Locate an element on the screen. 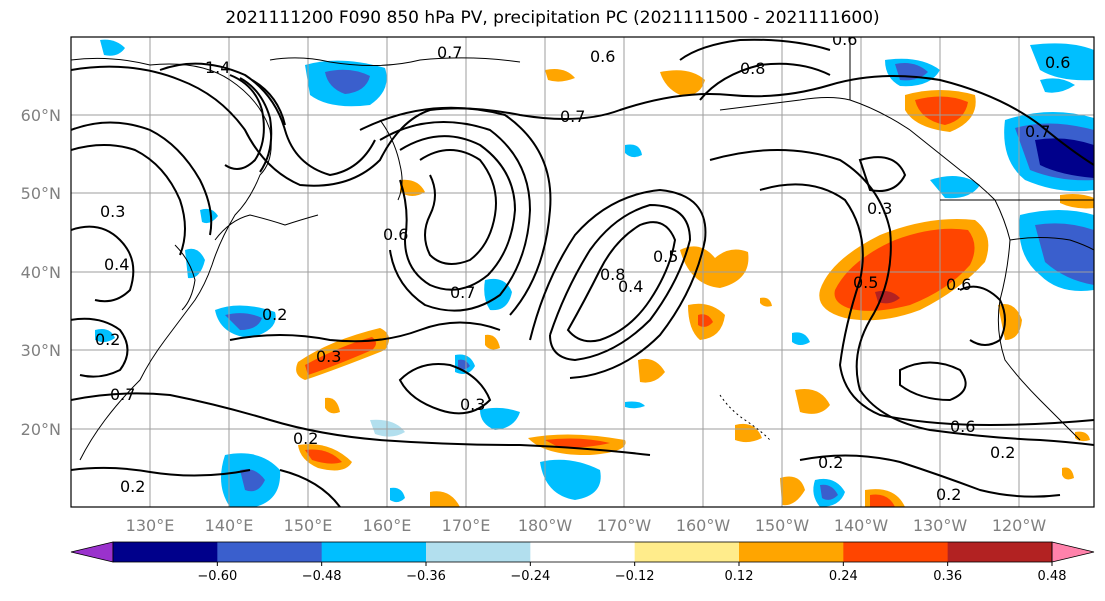  lon-label: 120°W is located at coordinates (1019, 525).